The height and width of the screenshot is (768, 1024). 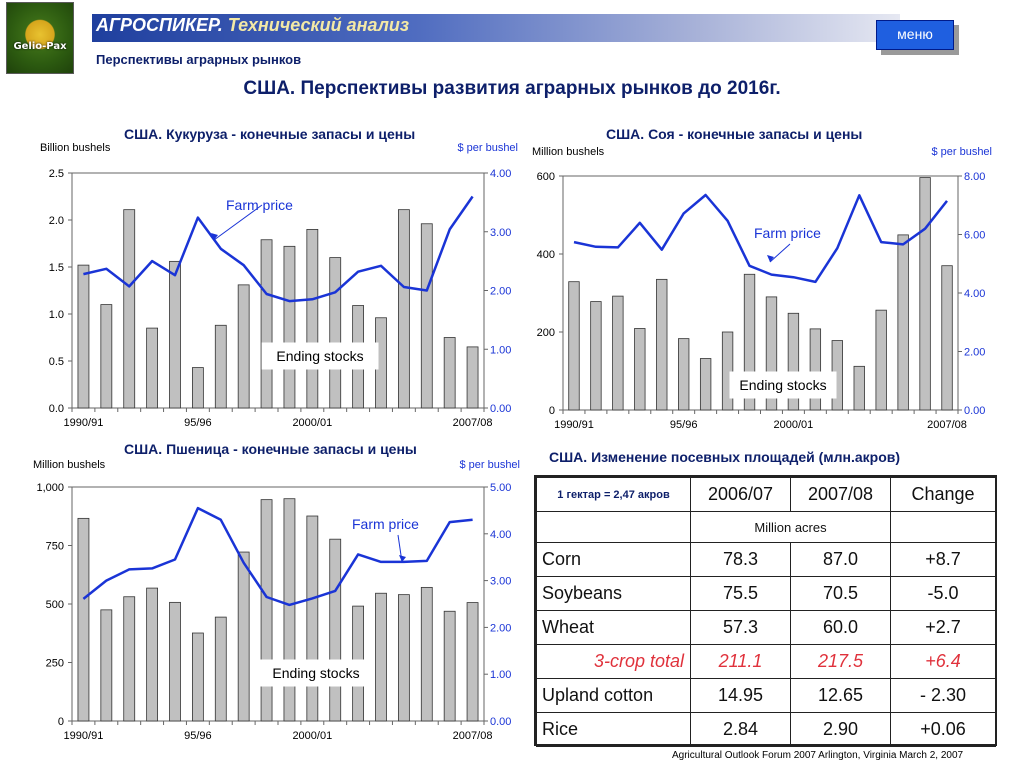 I want to click on title-banner, so click(x=496, y=28).